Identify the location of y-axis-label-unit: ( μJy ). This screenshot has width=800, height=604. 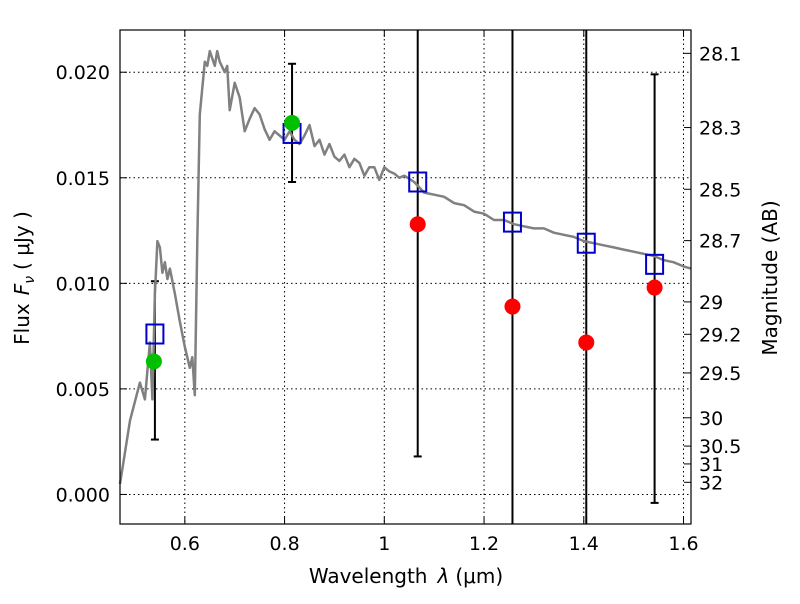
(22, 240).